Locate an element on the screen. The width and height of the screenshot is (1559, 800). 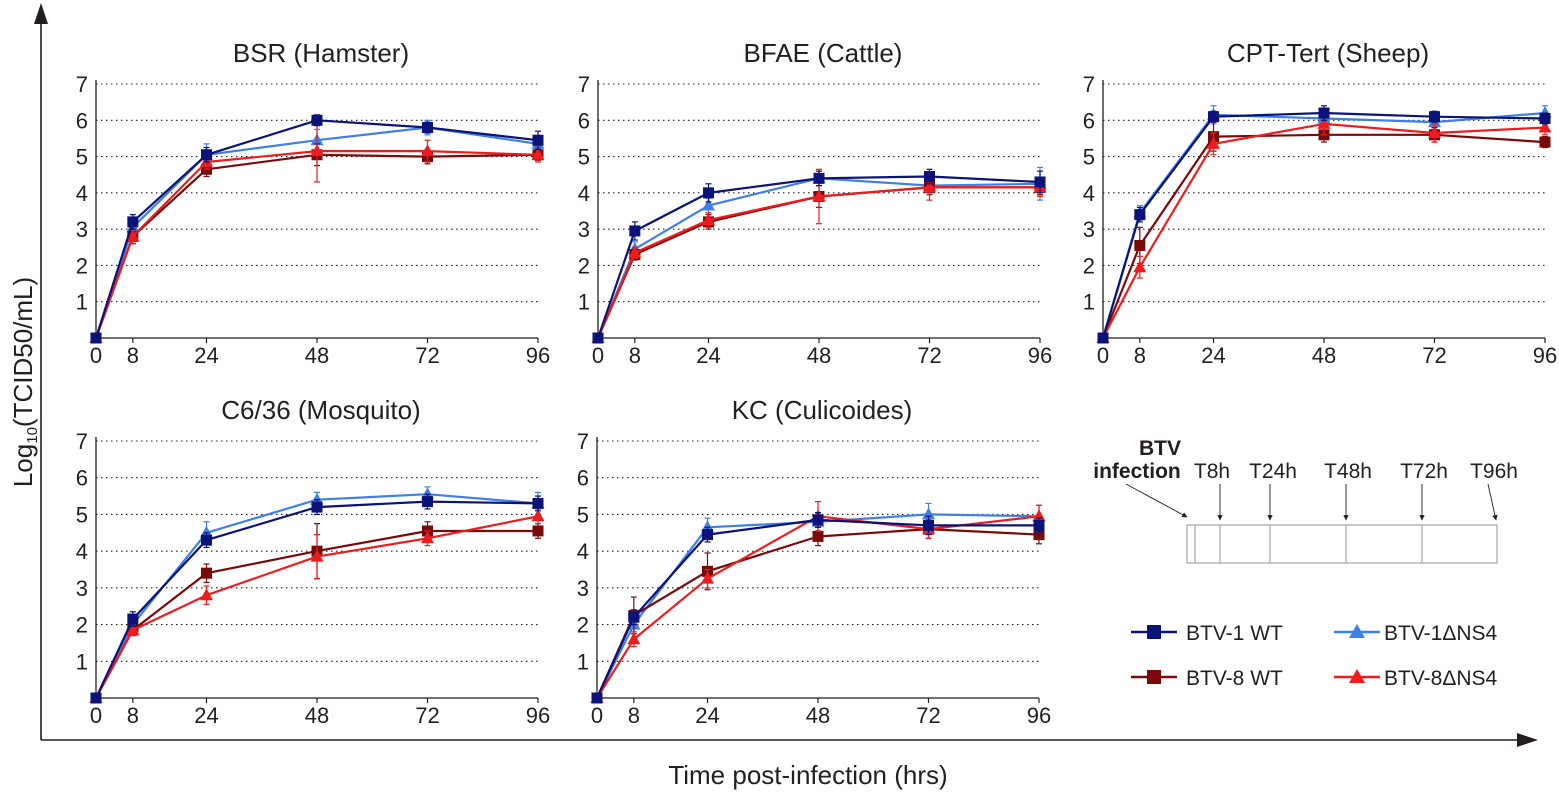
panel-title: KC (Culicoides) is located at coordinates (822, 410).